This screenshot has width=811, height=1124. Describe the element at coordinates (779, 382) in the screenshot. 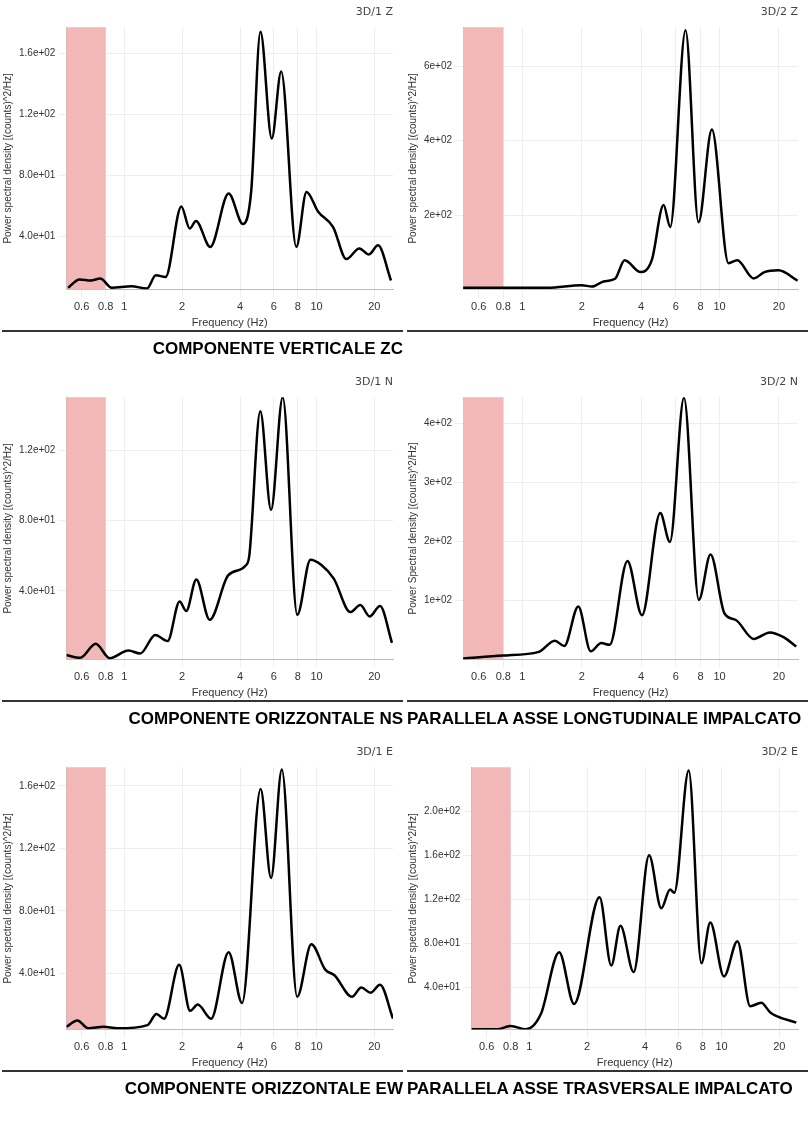

I see `chart-title: 3D/2 N` at that location.